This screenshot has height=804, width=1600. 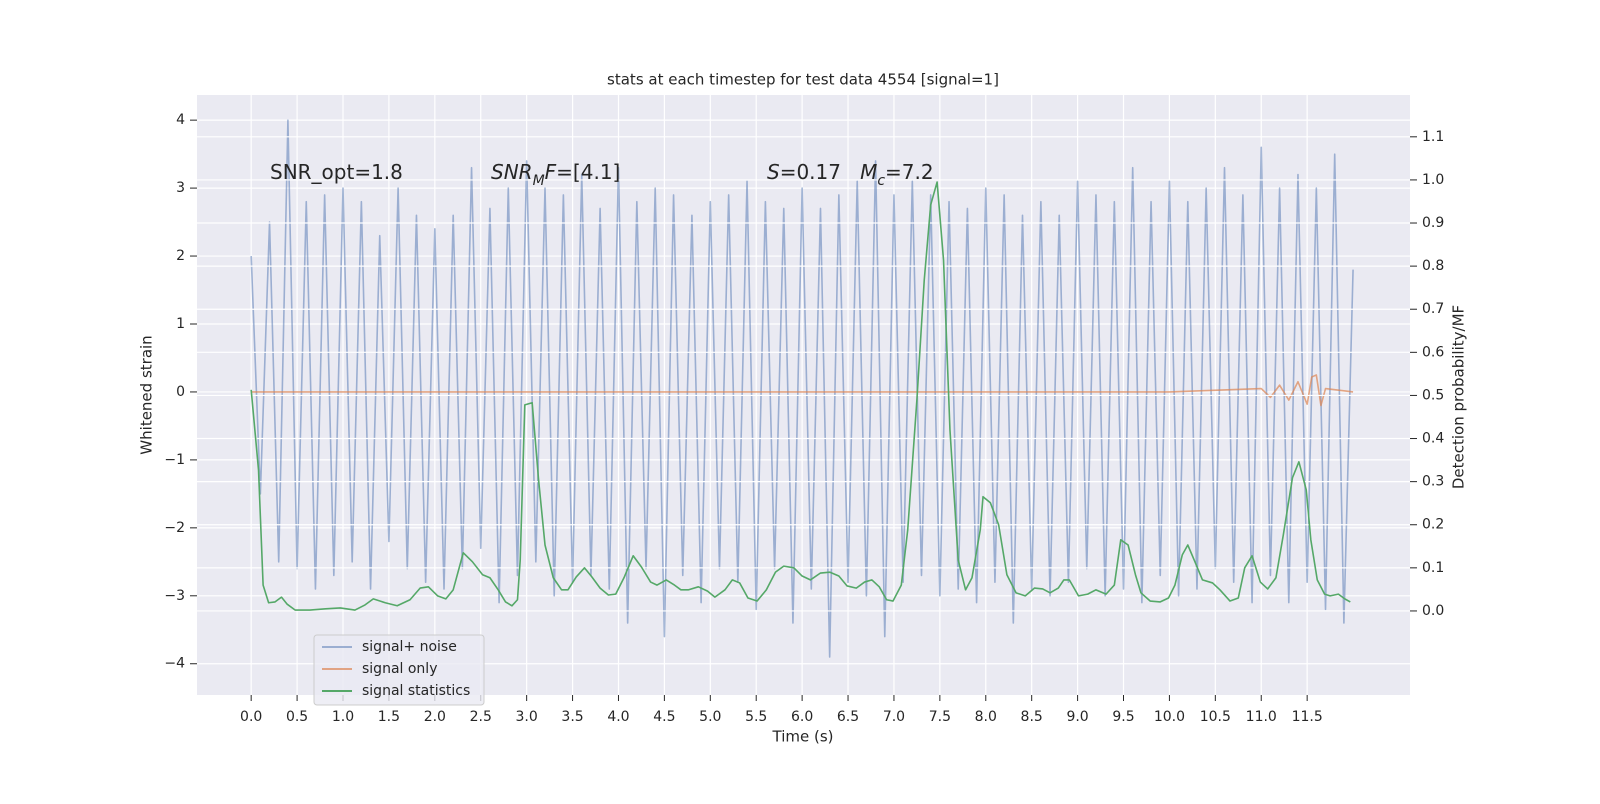 What do you see at coordinates (1459, 397) in the screenshot?
I see `y2-axis-label: Detection probability/MF` at bounding box center [1459, 397].